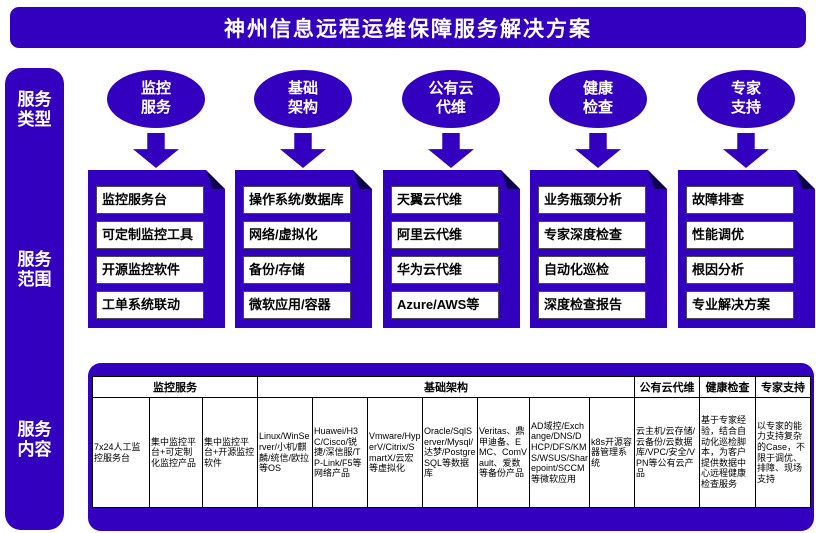 This screenshot has width=816, height=533. What do you see at coordinates (445, 200) in the screenshot?
I see `scope-item: 天翼云代维` at bounding box center [445, 200].